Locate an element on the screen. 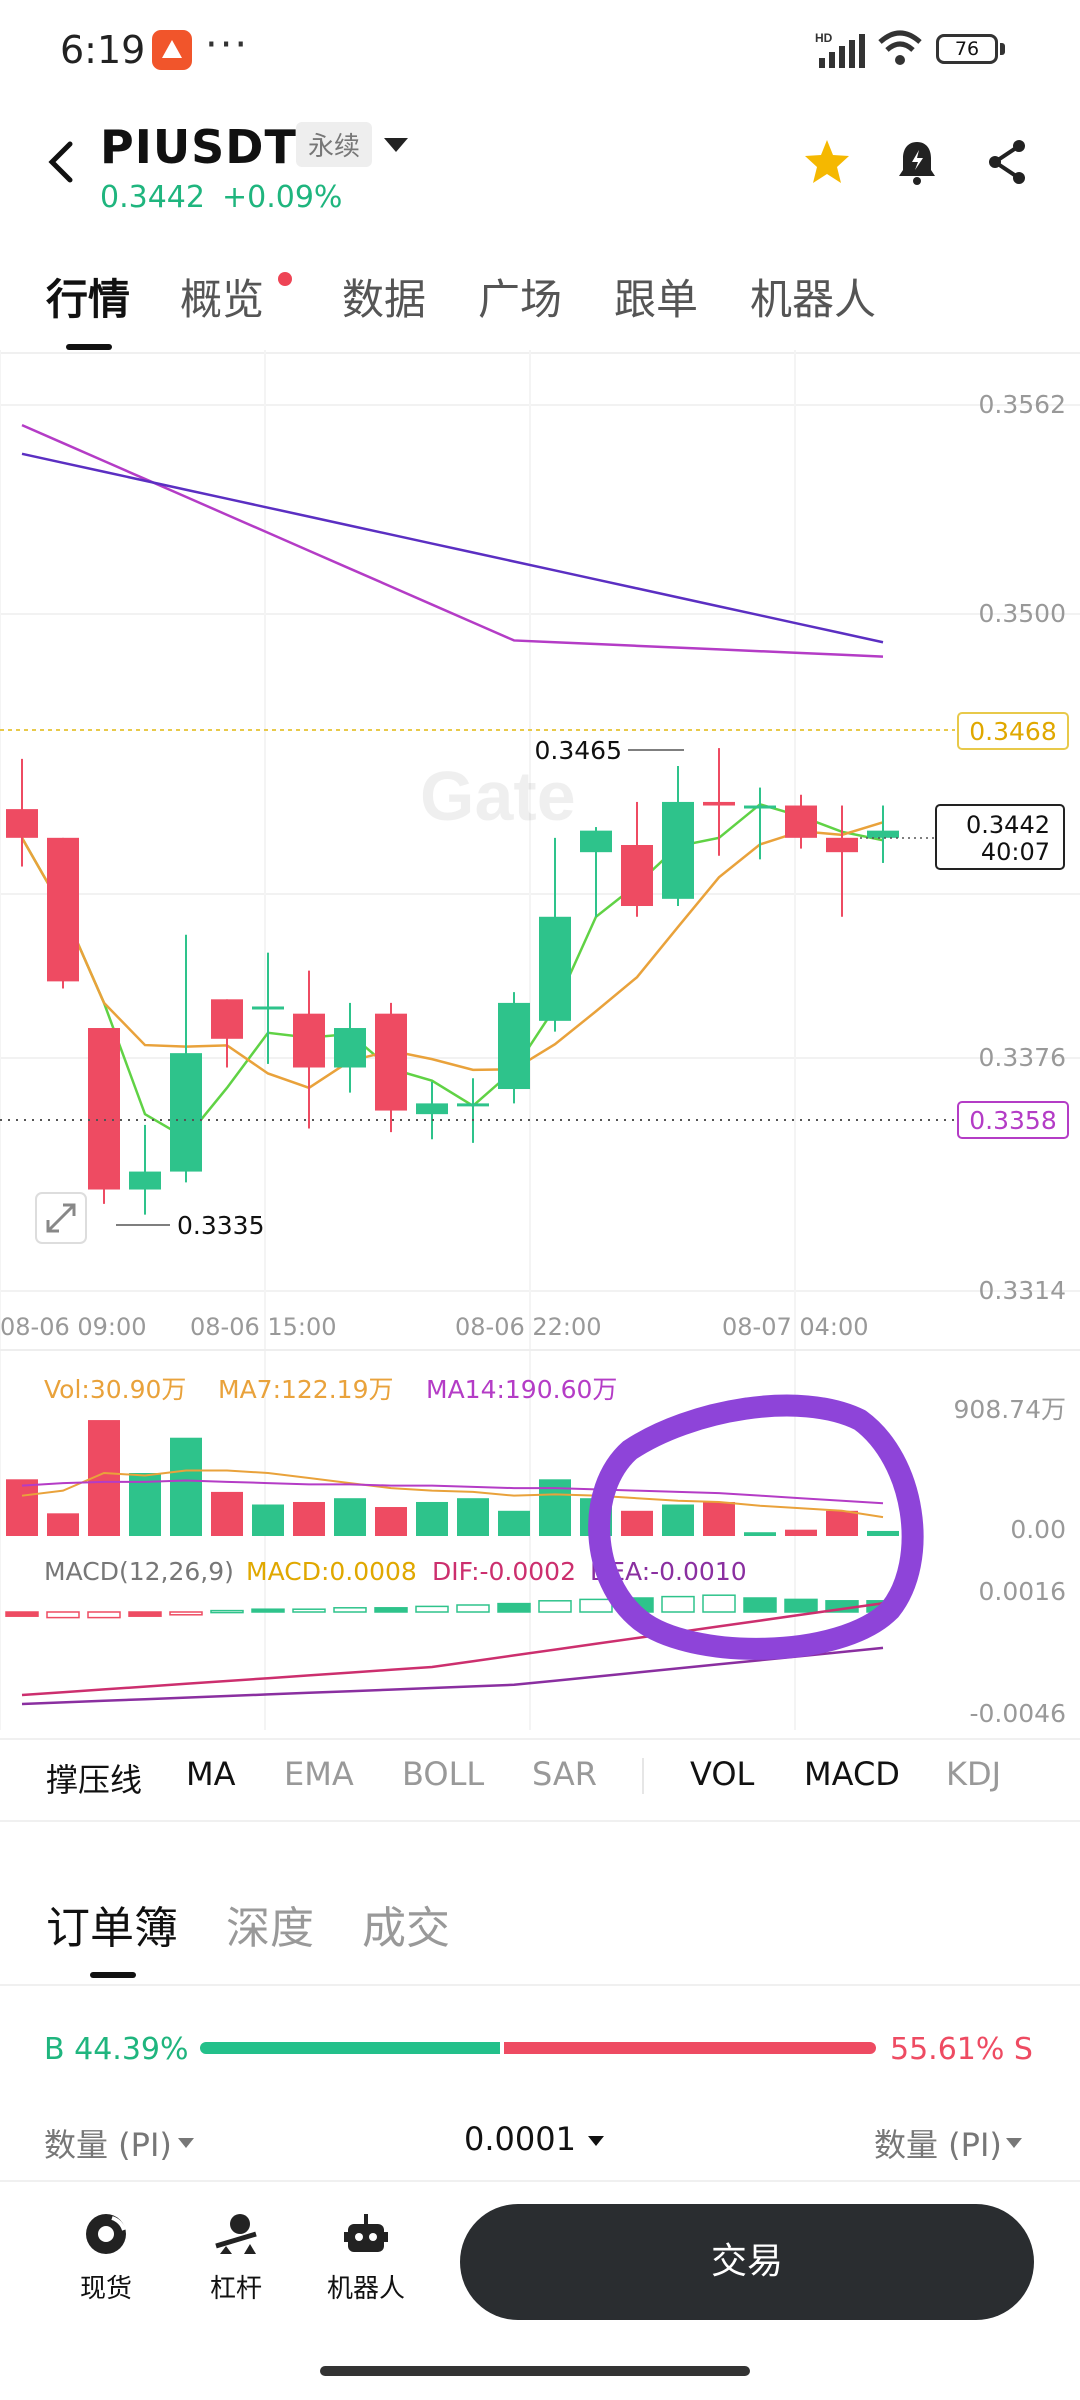  nav-spot: 现货 is located at coordinates (106, 2257).